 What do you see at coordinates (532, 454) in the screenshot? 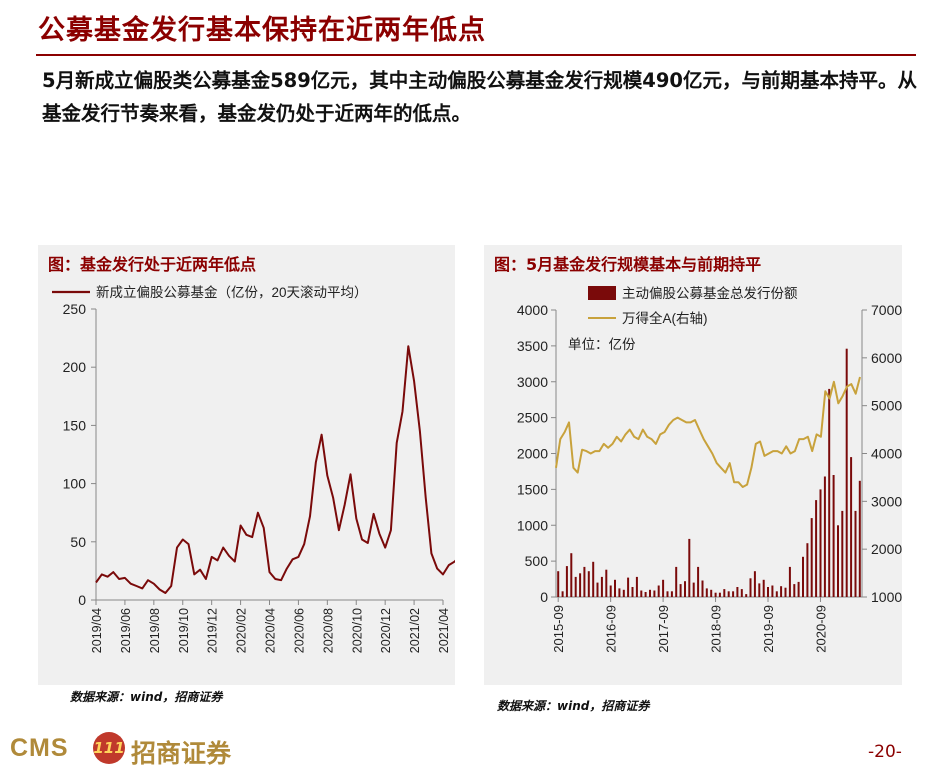
I see `y-tick-label: 2000` at bounding box center [532, 454].